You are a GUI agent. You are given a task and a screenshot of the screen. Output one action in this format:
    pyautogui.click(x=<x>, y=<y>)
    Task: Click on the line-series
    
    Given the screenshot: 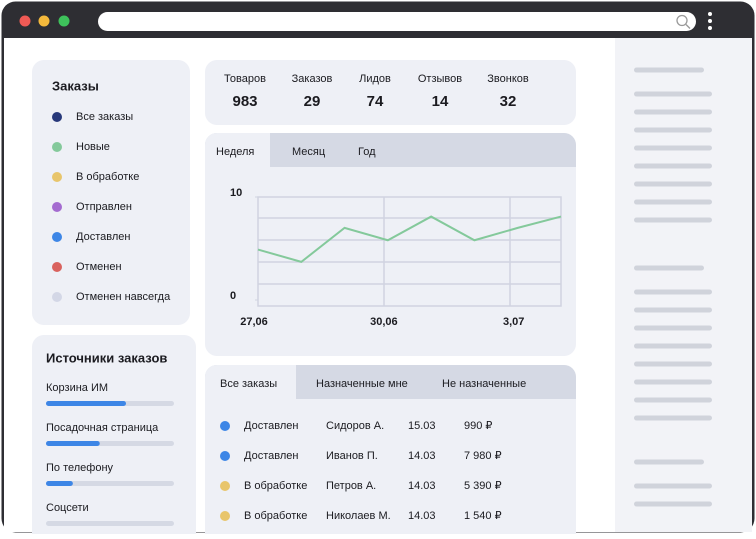 What is the action you would take?
    pyautogui.click(x=409, y=239)
    